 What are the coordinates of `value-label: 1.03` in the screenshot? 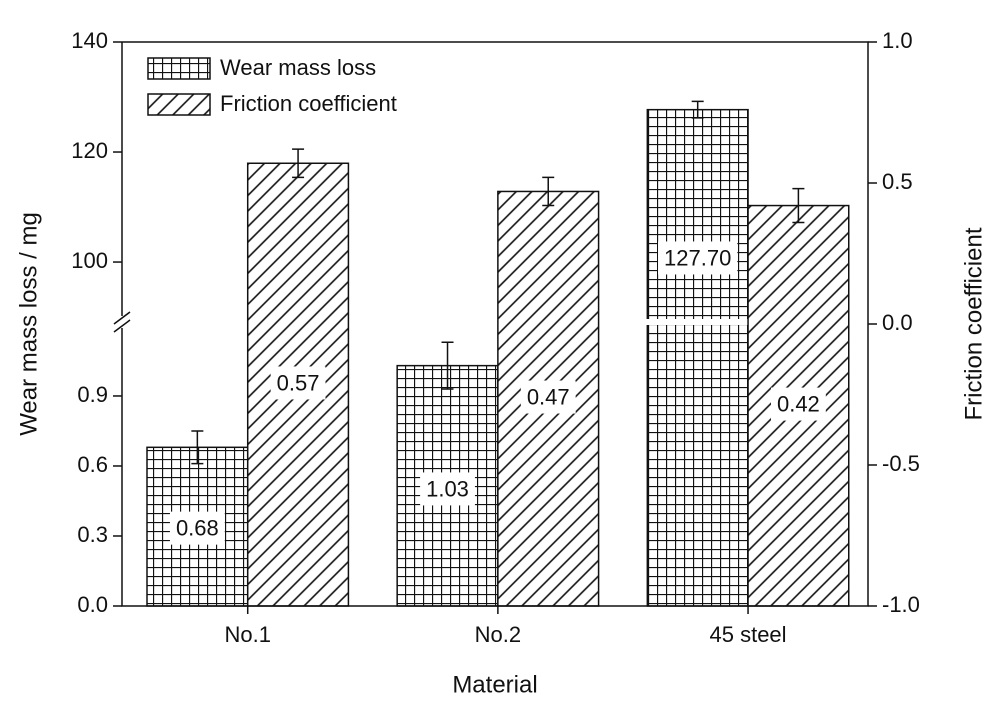 It's located at (447, 488).